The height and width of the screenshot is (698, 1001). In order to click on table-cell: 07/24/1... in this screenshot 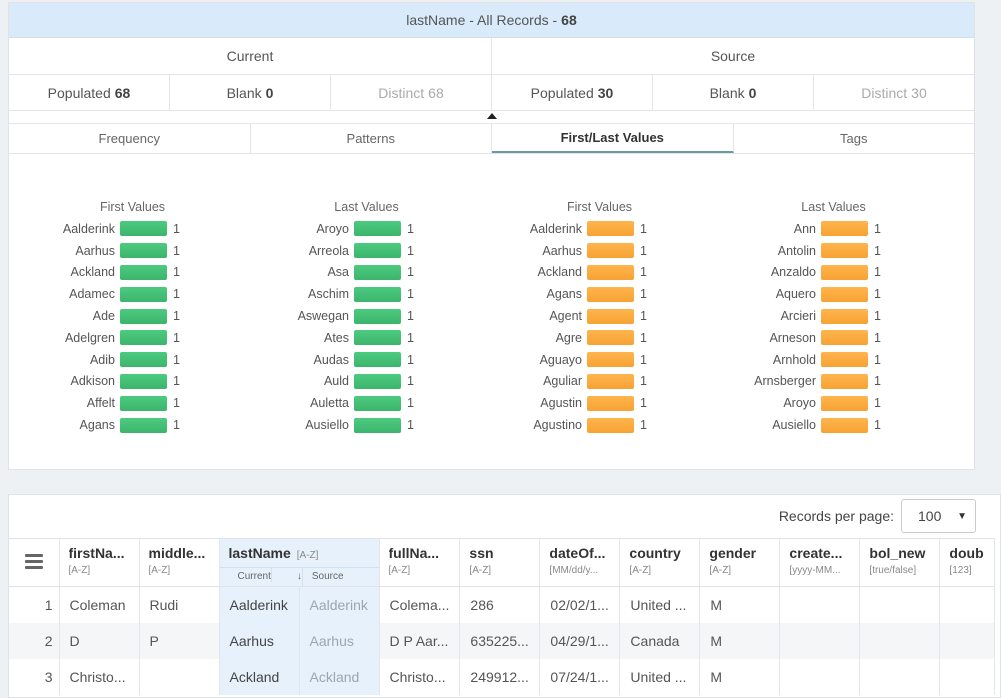, I will do `click(580, 676)`.